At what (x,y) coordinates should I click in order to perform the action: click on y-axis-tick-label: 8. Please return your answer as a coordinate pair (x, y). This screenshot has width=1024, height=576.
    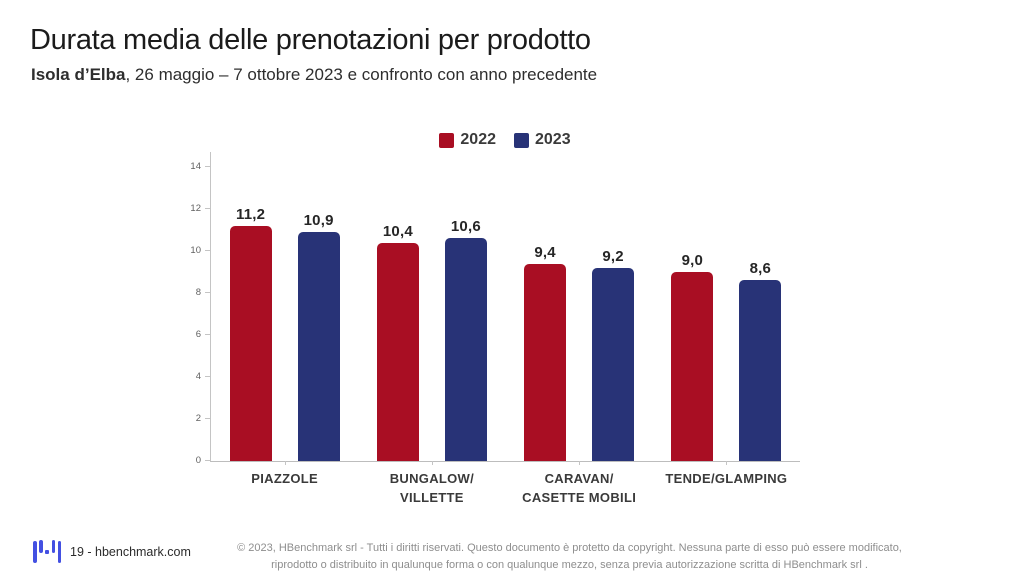
    Looking at the image, I should click on (198, 292).